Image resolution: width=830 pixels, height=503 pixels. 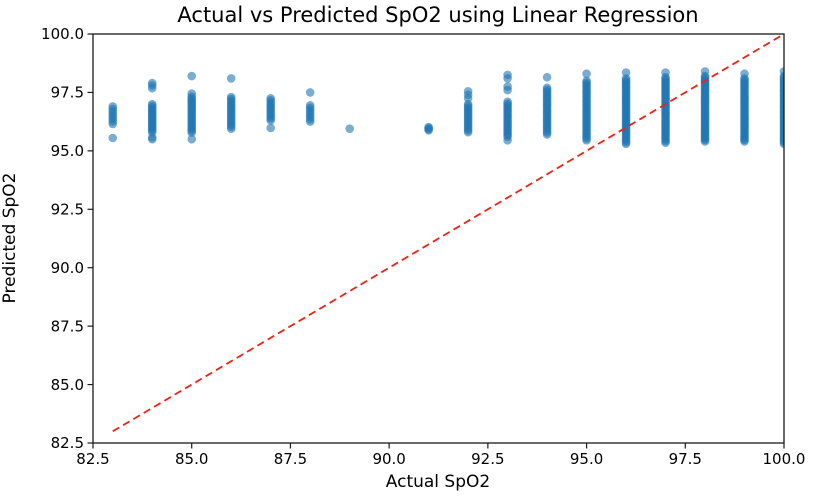 I want to click on y-tick-label: 100.0, so click(x=62, y=34).